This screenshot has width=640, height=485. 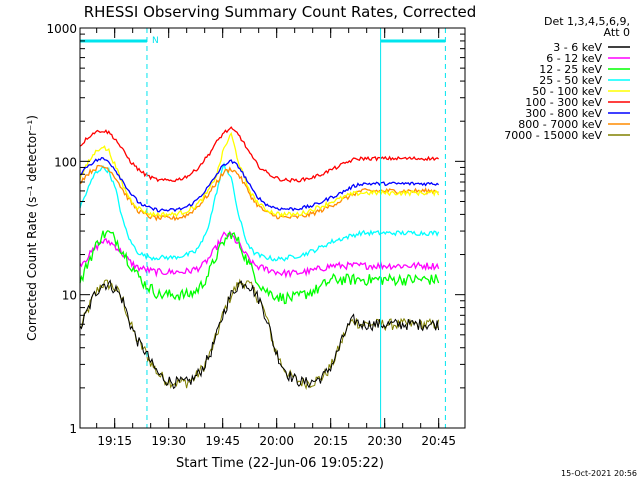 I want to click on legend-label: 25 - 50 keV, so click(x=570, y=80).